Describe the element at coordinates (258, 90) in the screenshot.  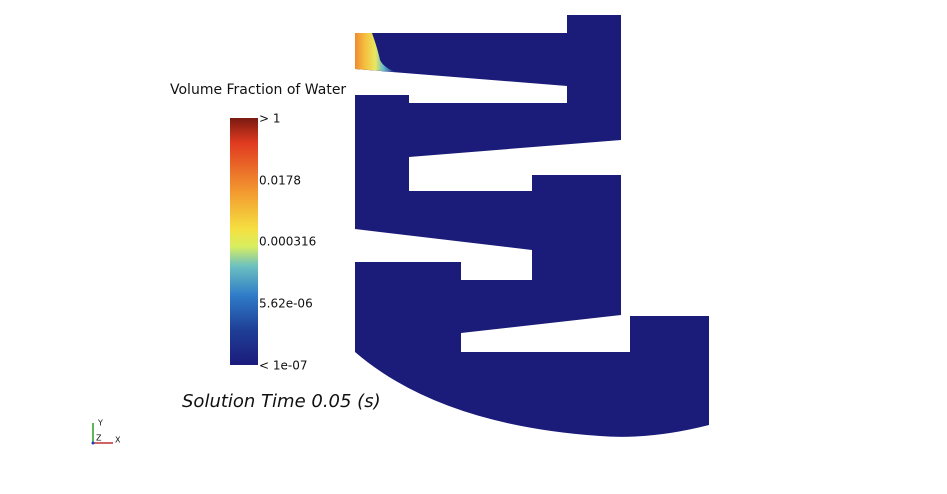
I see `legend-title: Volume Fraction of Water` at that location.